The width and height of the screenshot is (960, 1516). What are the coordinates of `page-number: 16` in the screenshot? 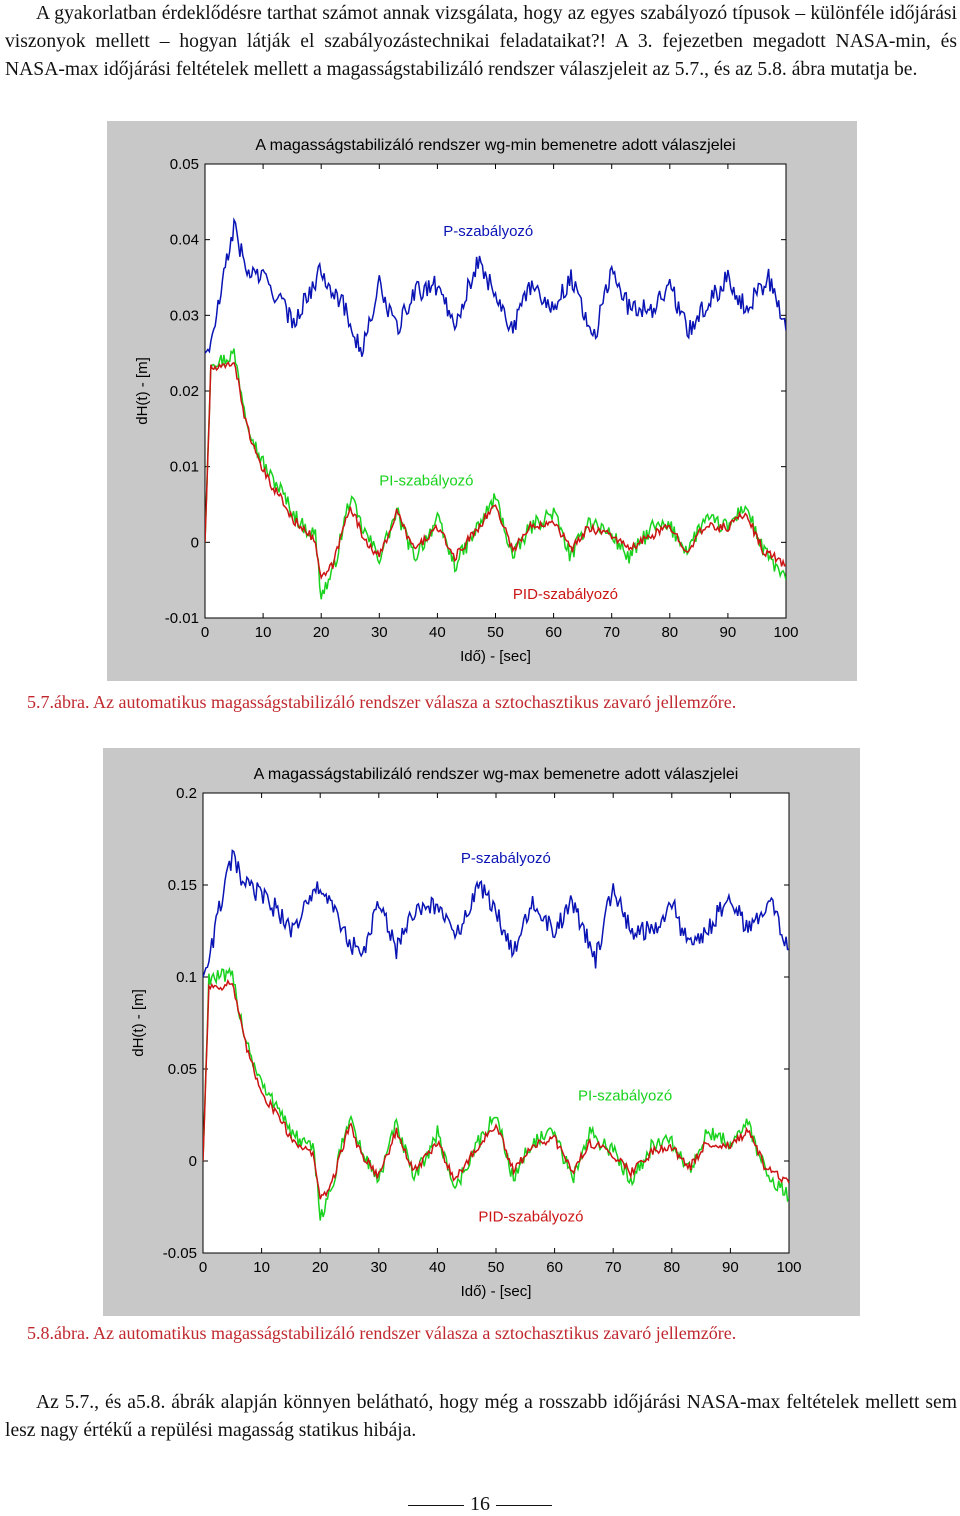 It's located at (480, 1504).